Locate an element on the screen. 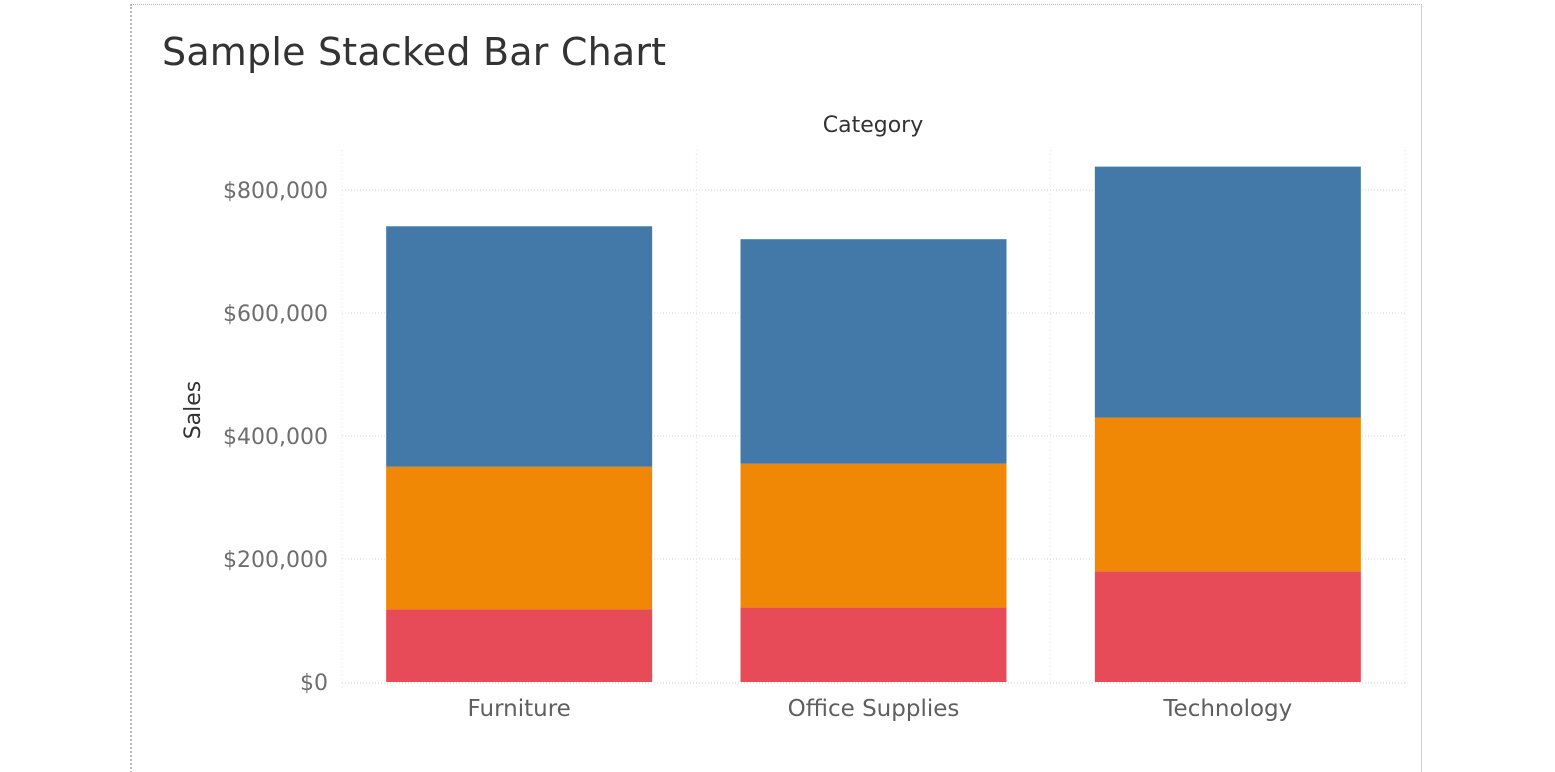 The image size is (1555, 772). y-tick-label: $200,000 is located at coordinates (275, 560).